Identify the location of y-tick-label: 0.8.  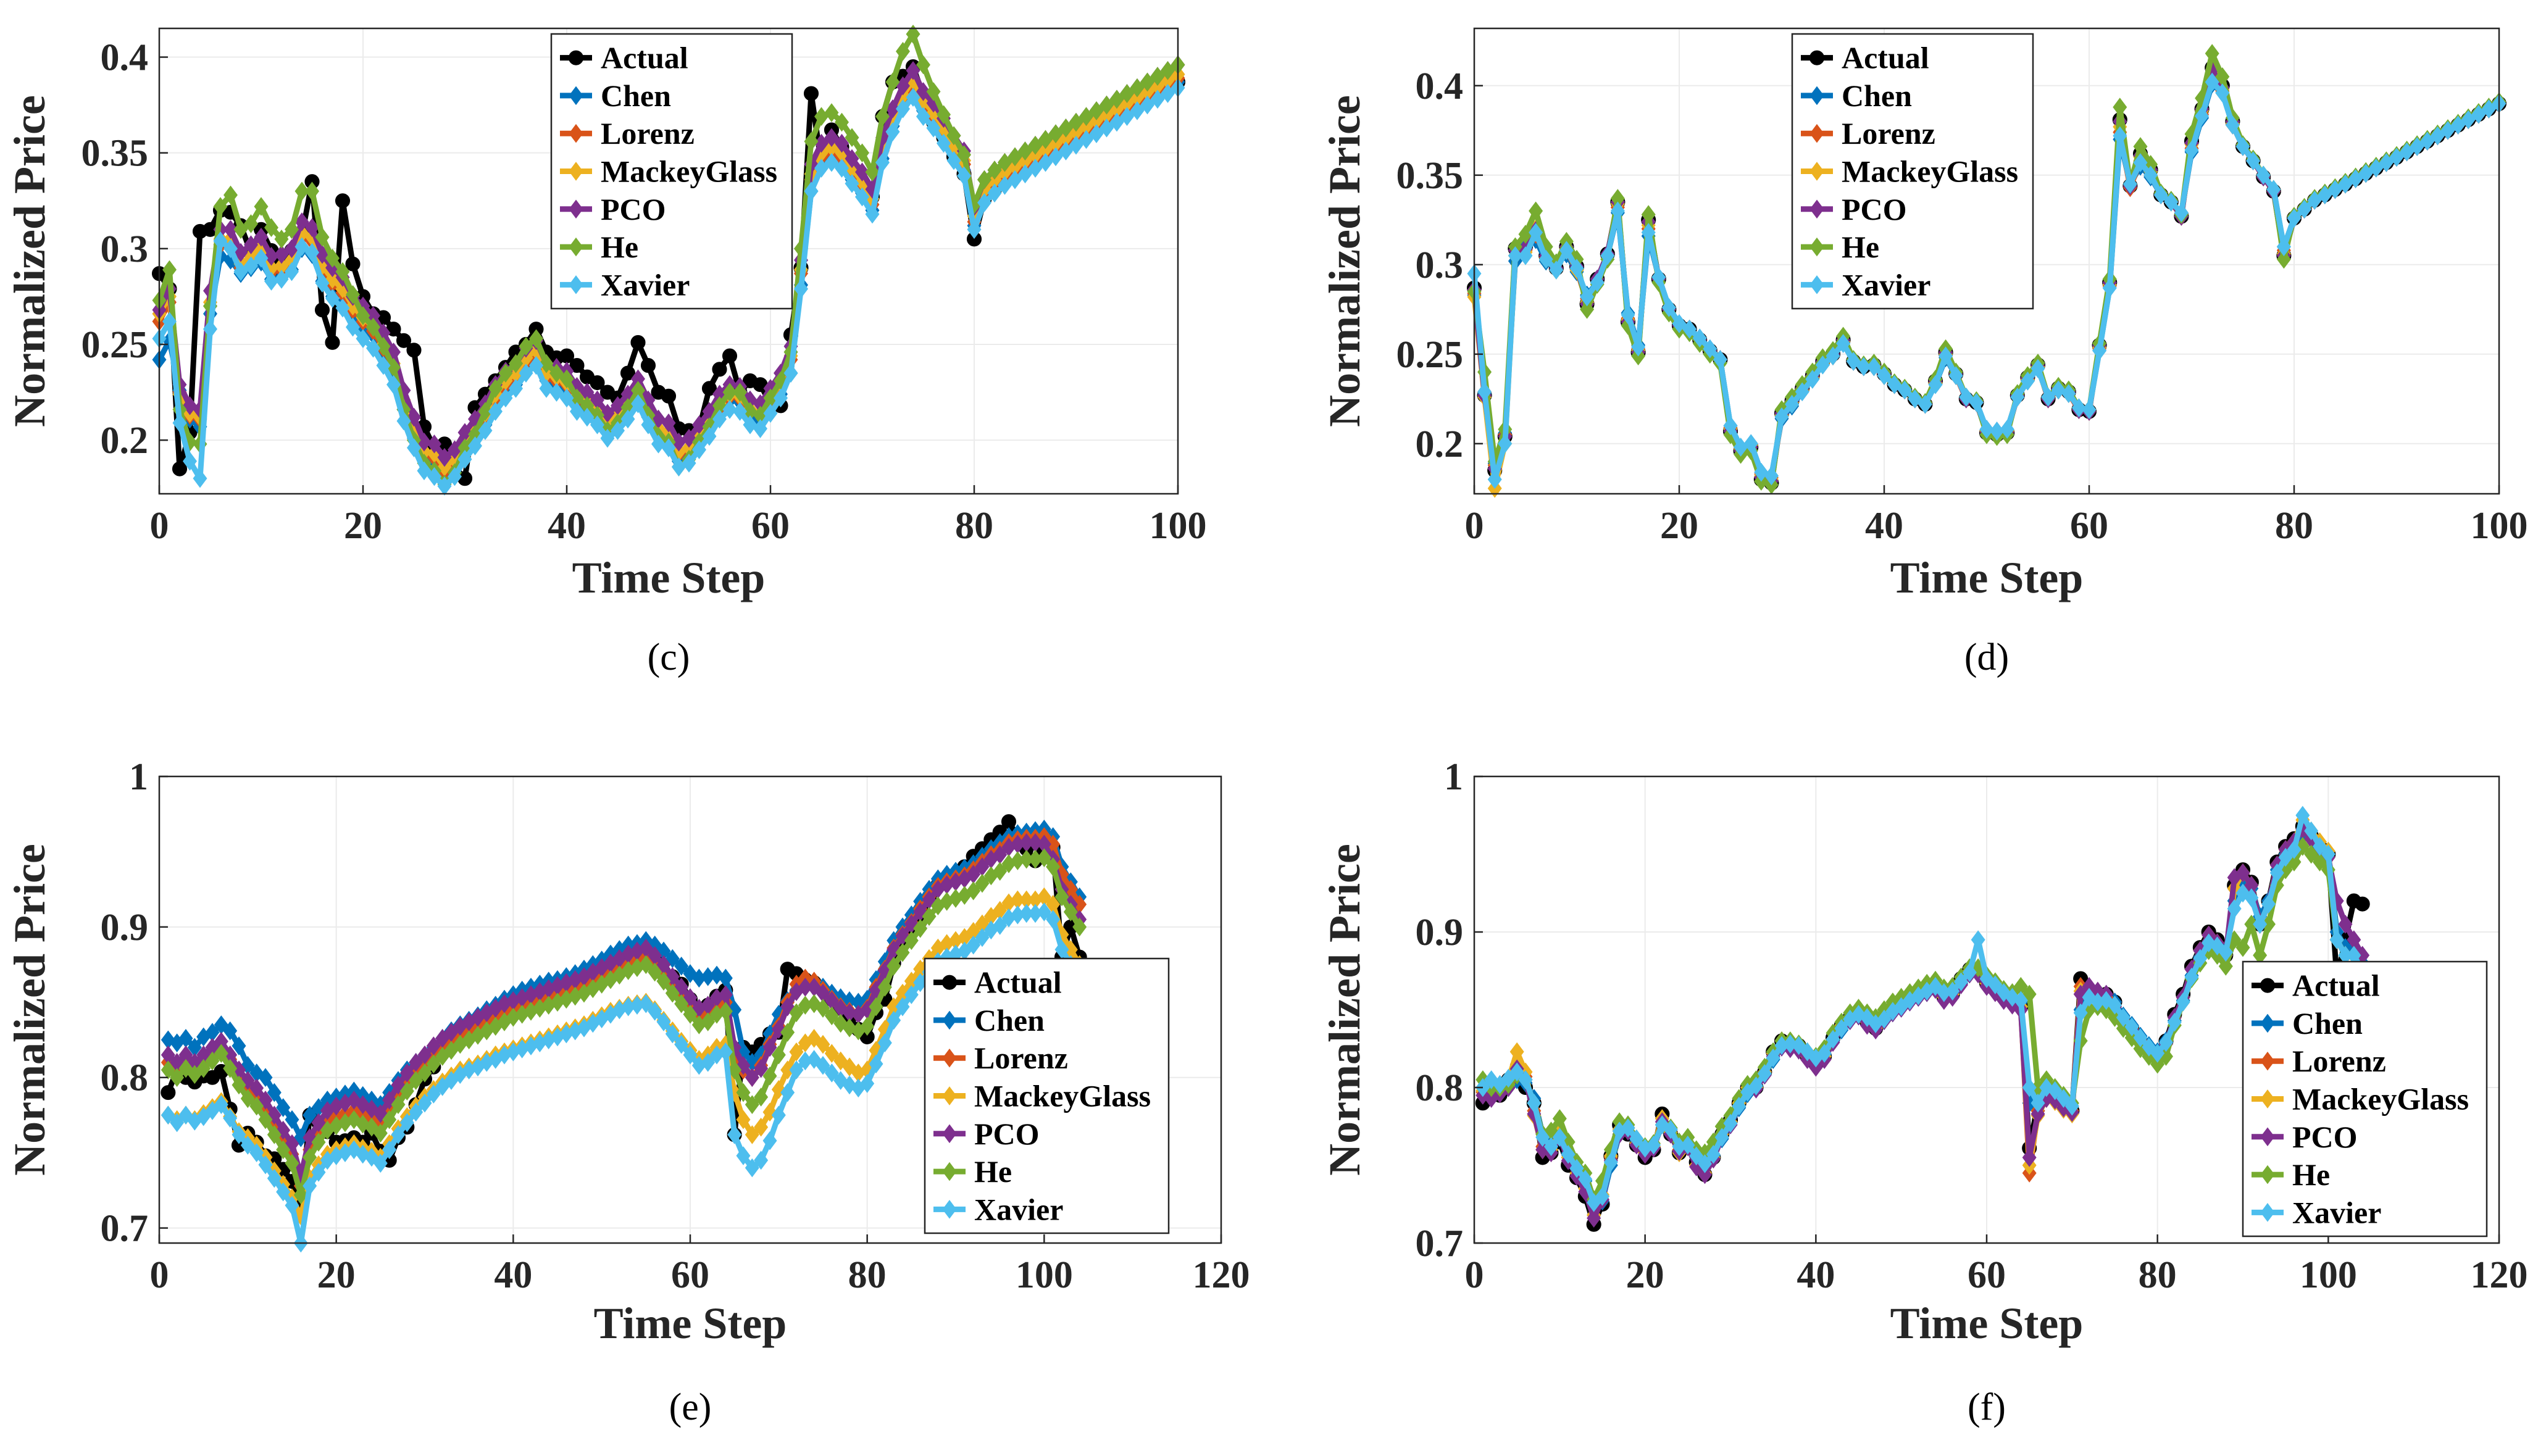
(1440, 1088).